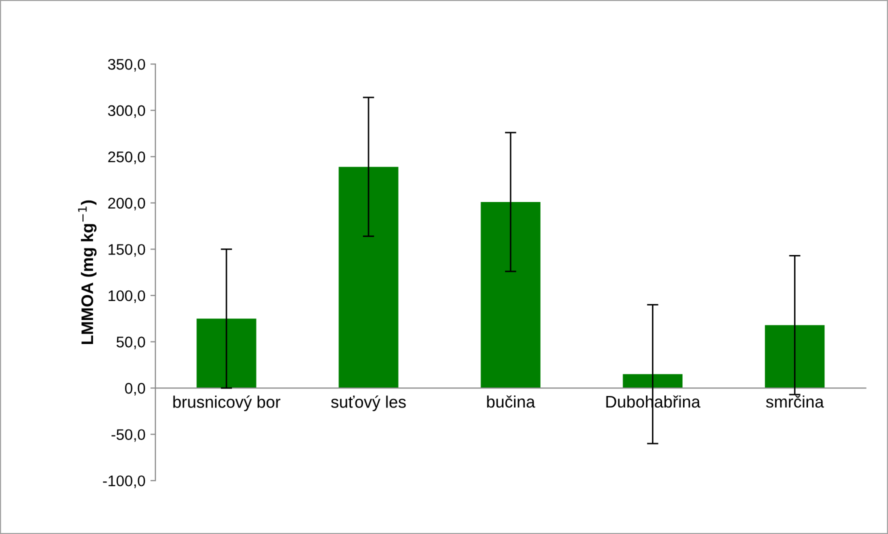 Image resolution: width=888 pixels, height=534 pixels. What do you see at coordinates (127, 296) in the screenshot?
I see `y-tick-label: 100,0` at bounding box center [127, 296].